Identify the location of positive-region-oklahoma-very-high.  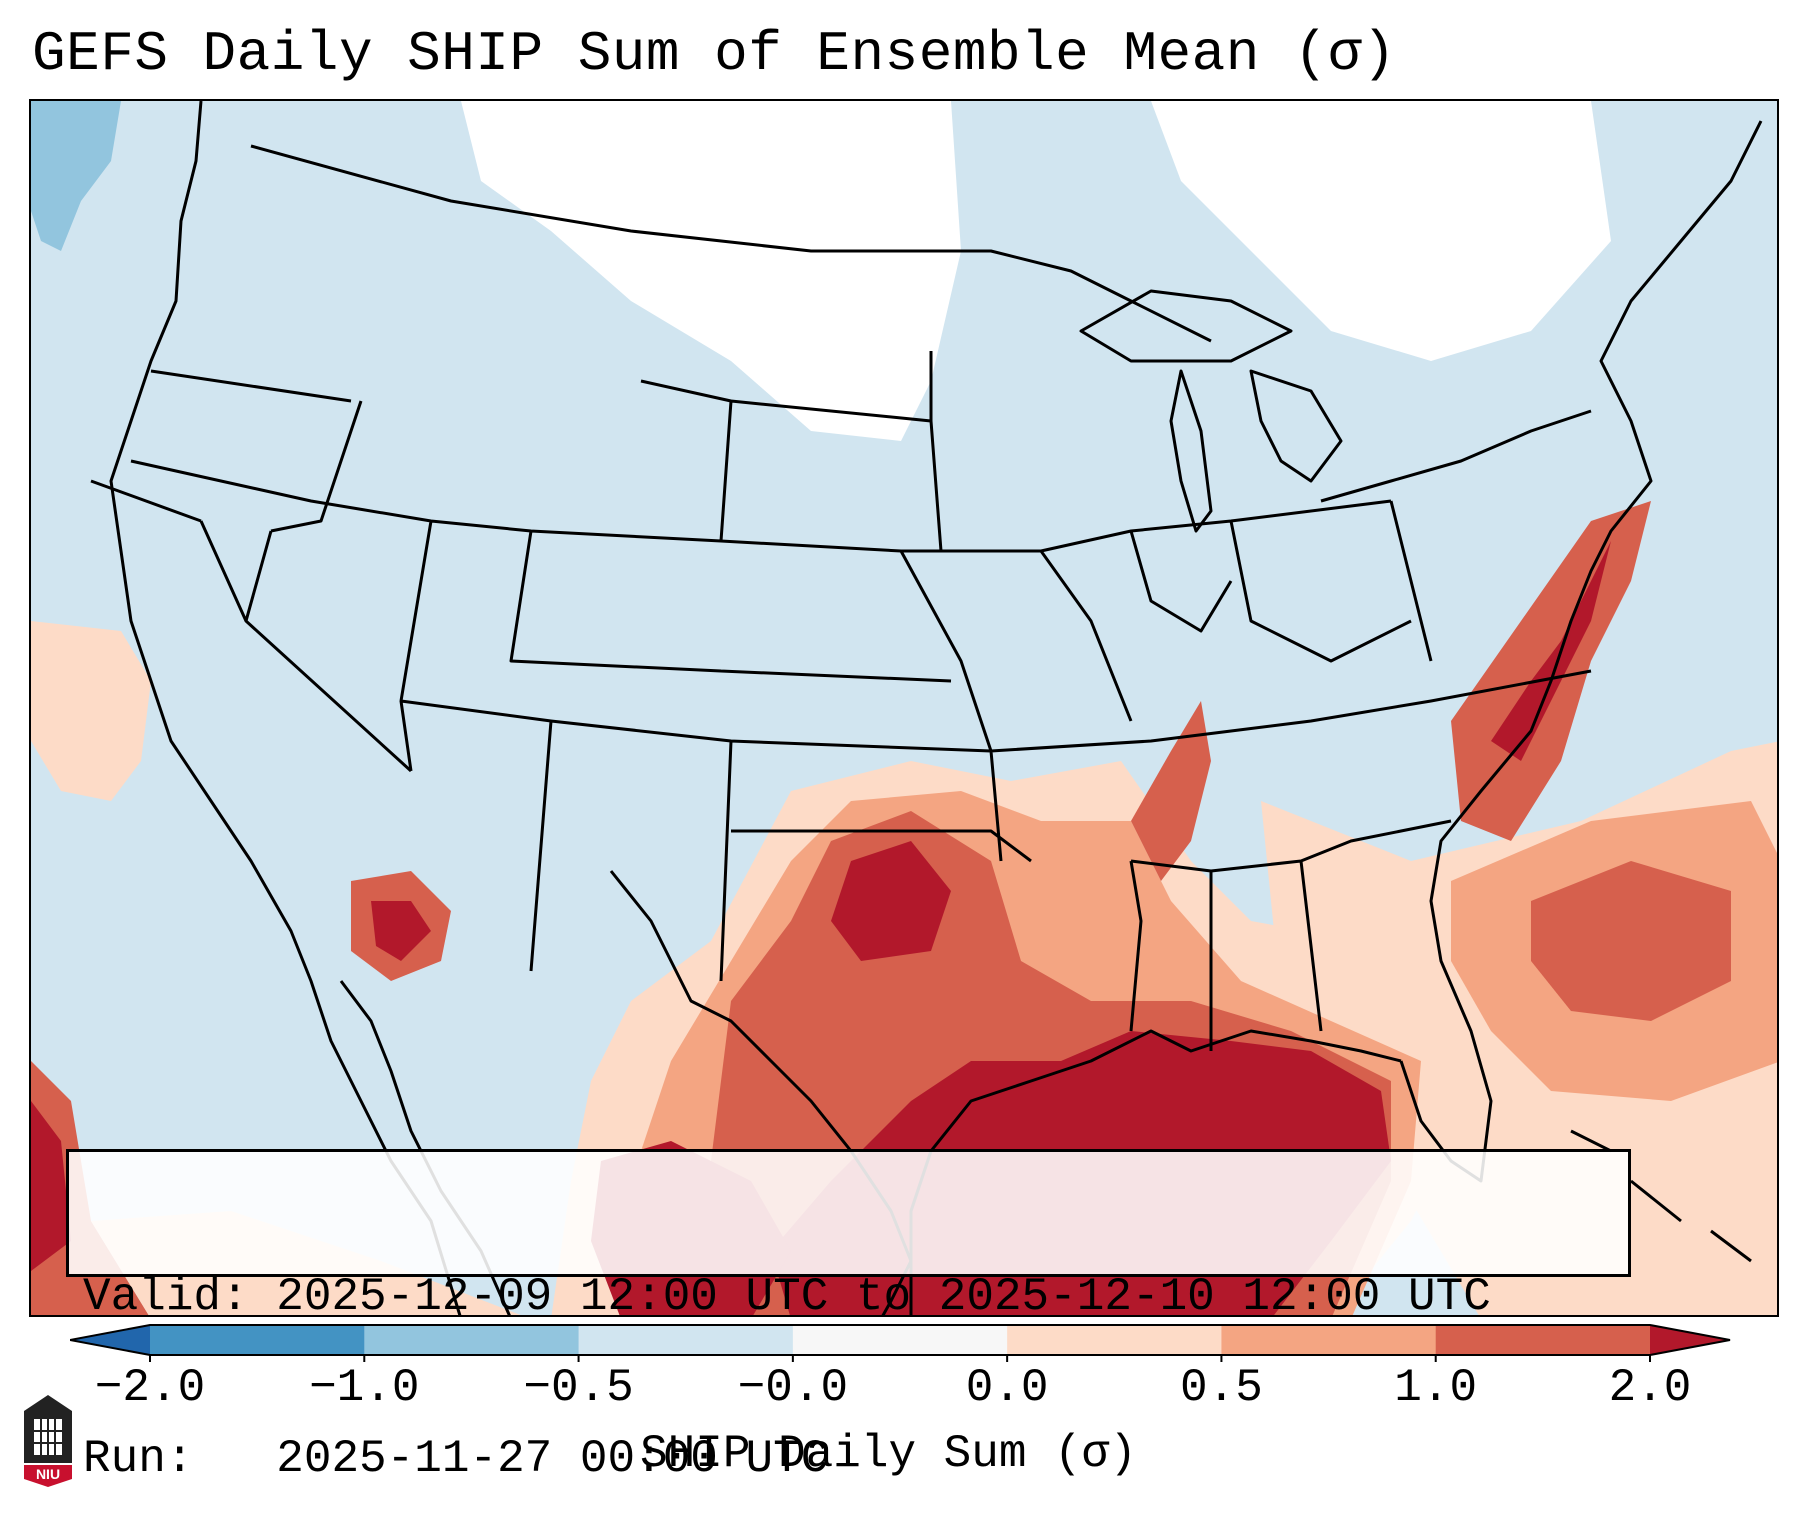
(891, 901).